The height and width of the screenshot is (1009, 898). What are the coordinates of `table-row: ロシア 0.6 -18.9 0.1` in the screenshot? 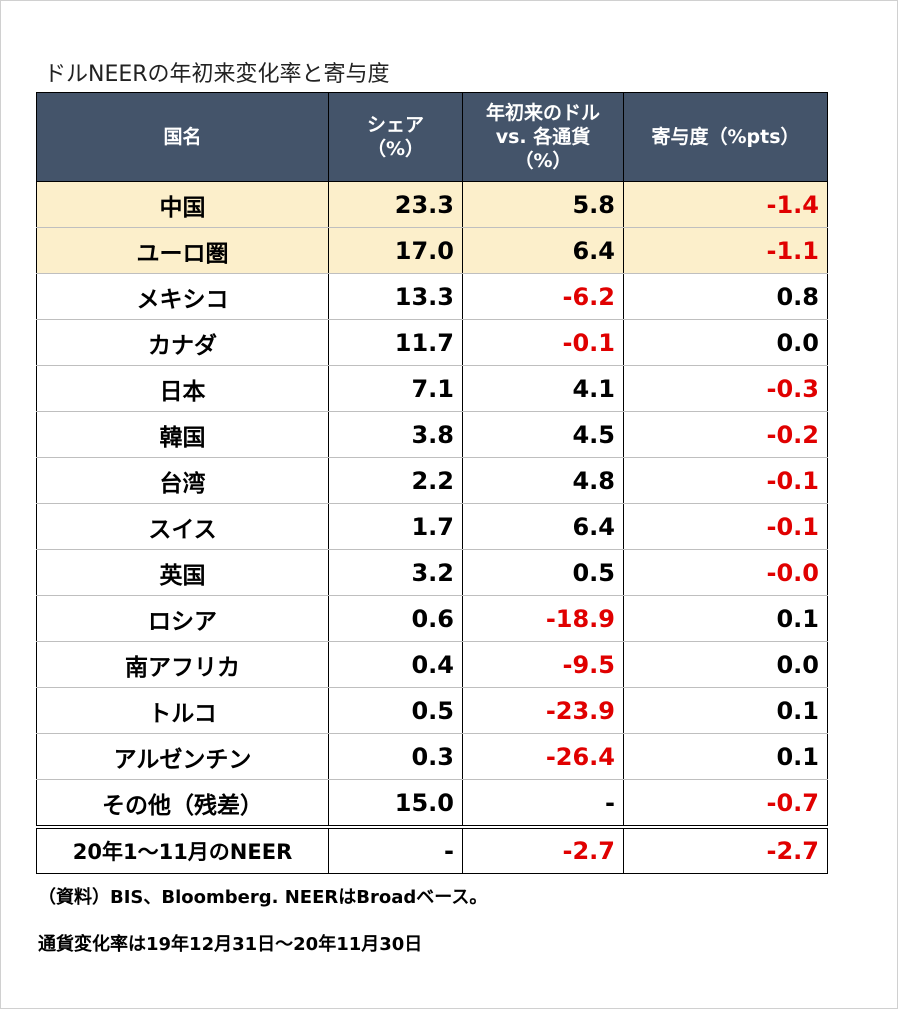 It's located at (432, 618).